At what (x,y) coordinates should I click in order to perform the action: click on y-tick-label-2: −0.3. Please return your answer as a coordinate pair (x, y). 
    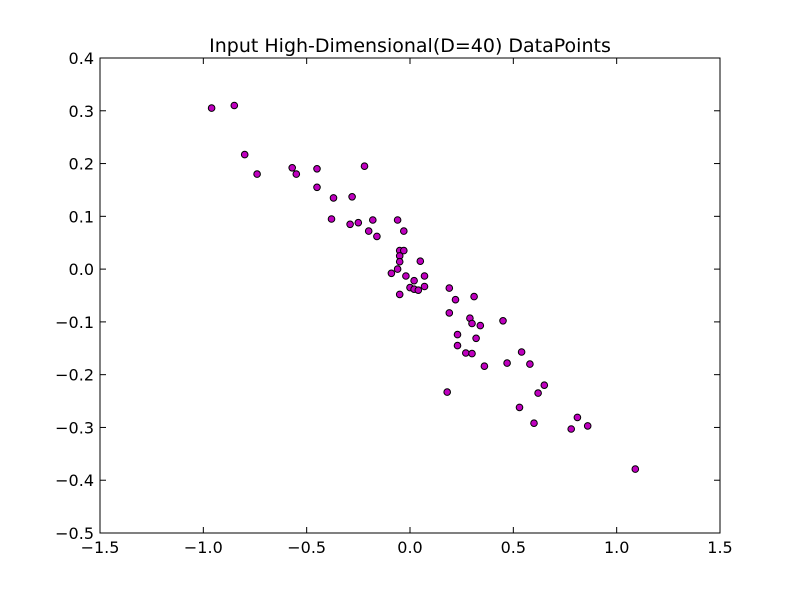
    Looking at the image, I should click on (74, 427).